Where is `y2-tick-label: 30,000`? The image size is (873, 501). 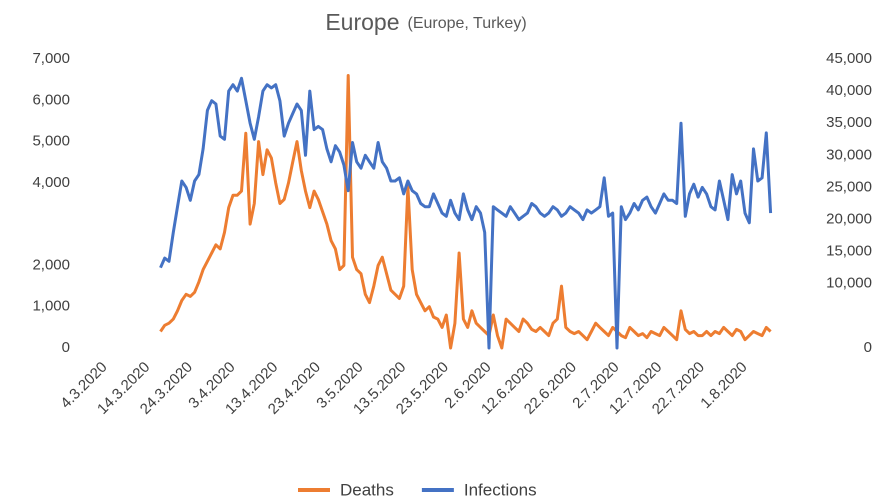
y2-tick-label: 30,000 is located at coordinates (849, 154).